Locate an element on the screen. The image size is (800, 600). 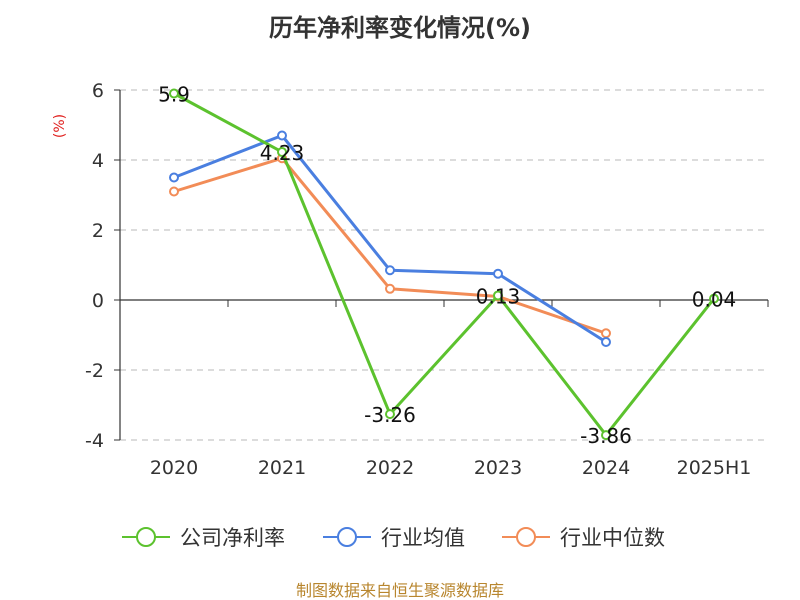
source-note: 制图数据来自恒生聚源数据库 is located at coordinates (400, 590).